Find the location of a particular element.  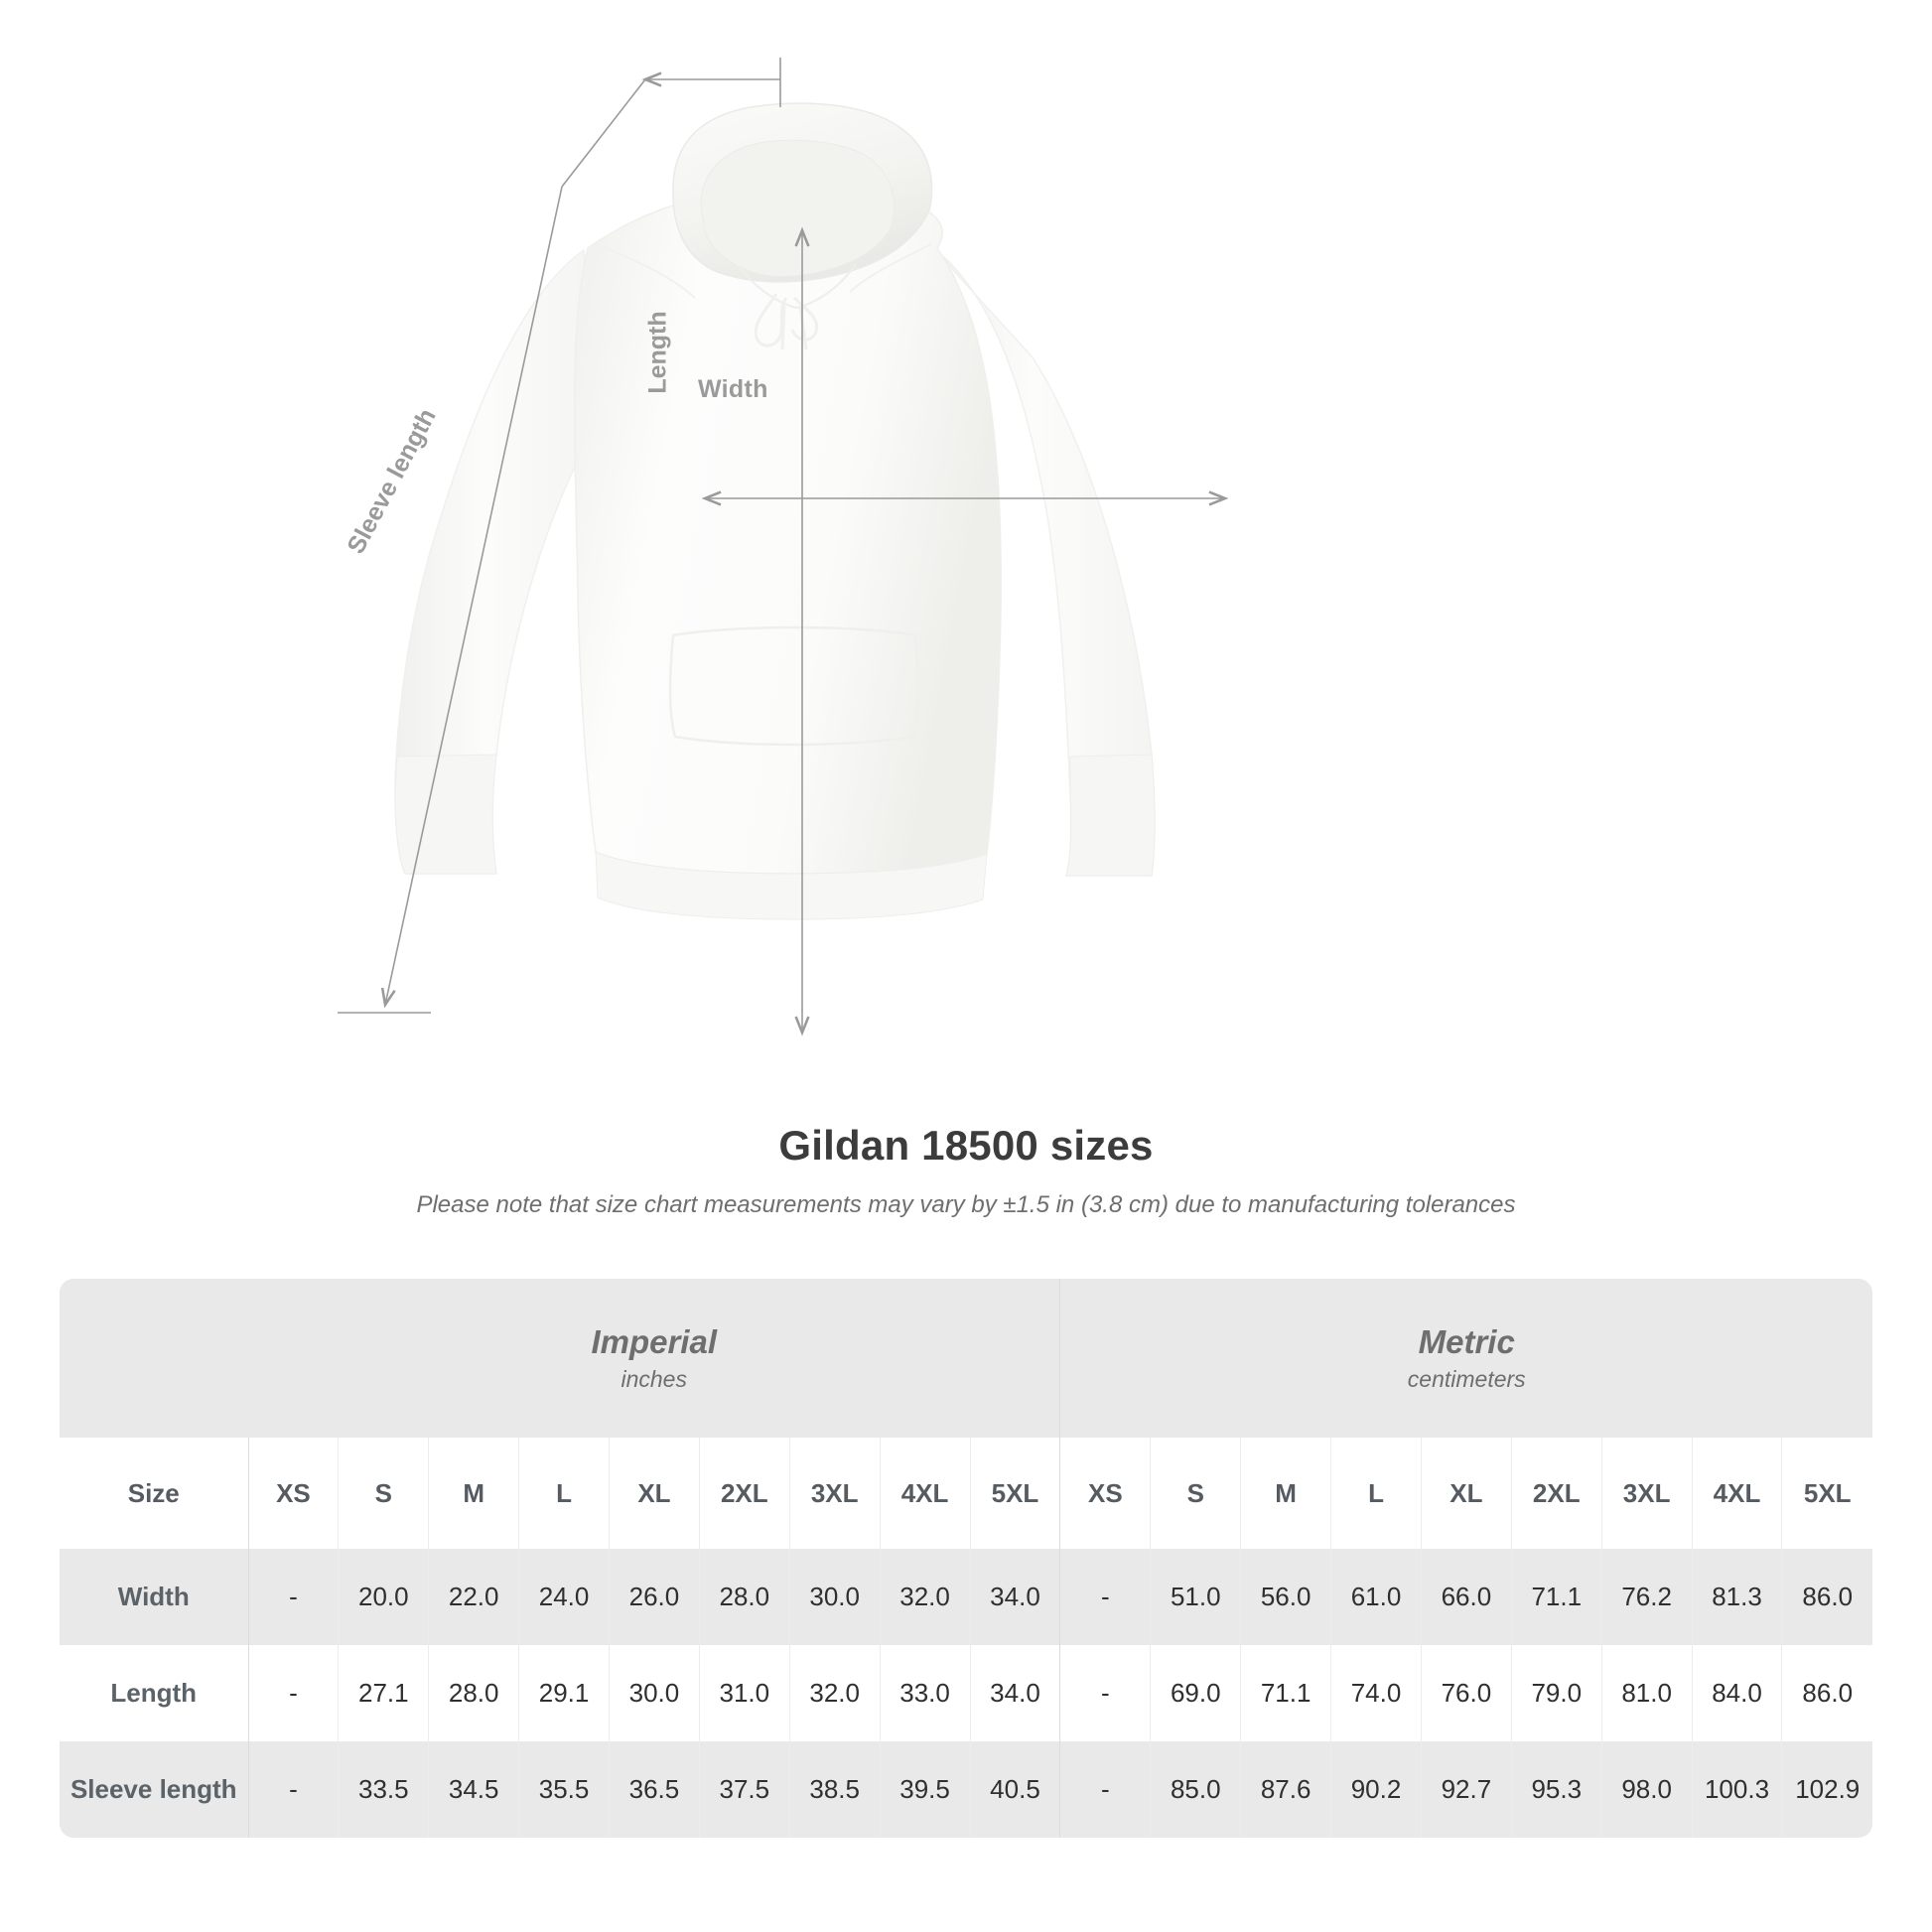

width-dimension-label: Width is located at coordinates (733, 389).